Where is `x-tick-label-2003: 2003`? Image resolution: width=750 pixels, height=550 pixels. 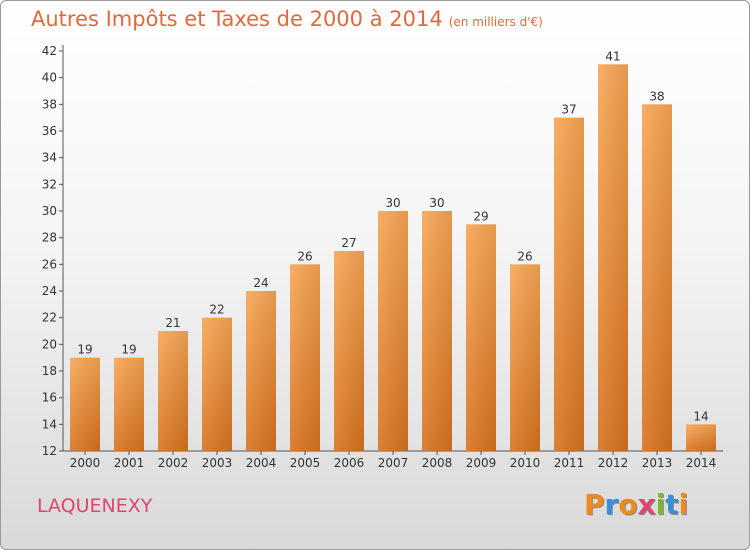 x-tick-label-2003: 2003 is located at coordinates (217, 463).